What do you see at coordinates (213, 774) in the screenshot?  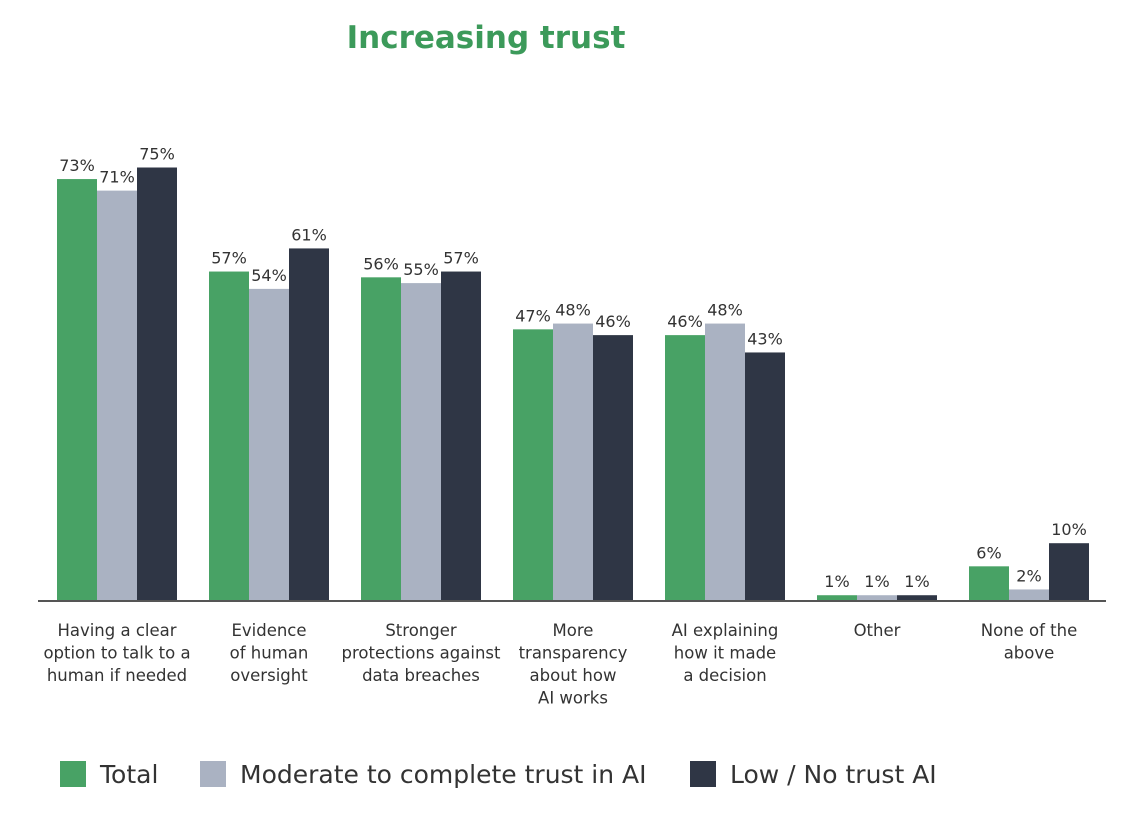 I see `legend-swatch-moderate-trust` at bounding box center [213, 774].